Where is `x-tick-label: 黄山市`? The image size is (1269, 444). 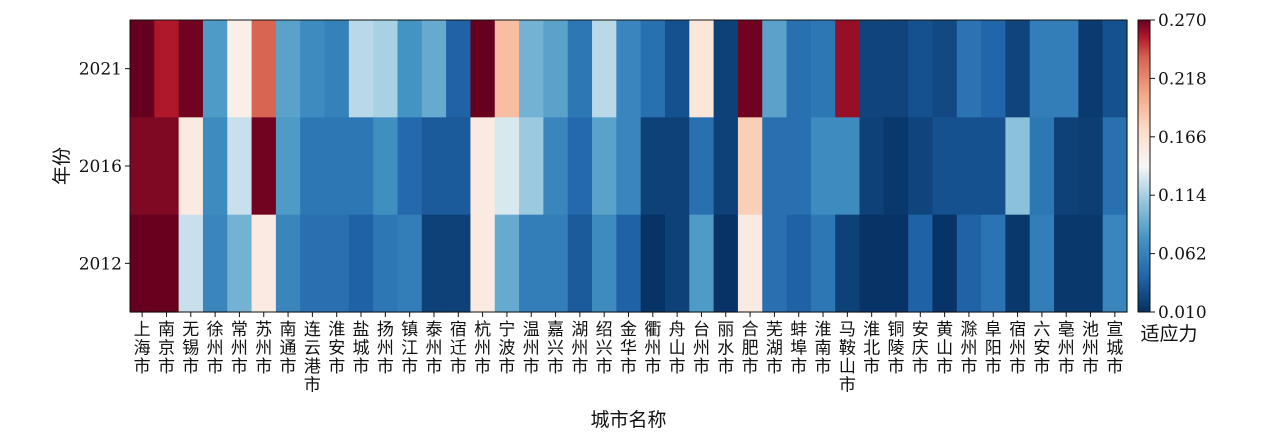
x-tick-label: 黄山市 is located at coordinates (944, 348).